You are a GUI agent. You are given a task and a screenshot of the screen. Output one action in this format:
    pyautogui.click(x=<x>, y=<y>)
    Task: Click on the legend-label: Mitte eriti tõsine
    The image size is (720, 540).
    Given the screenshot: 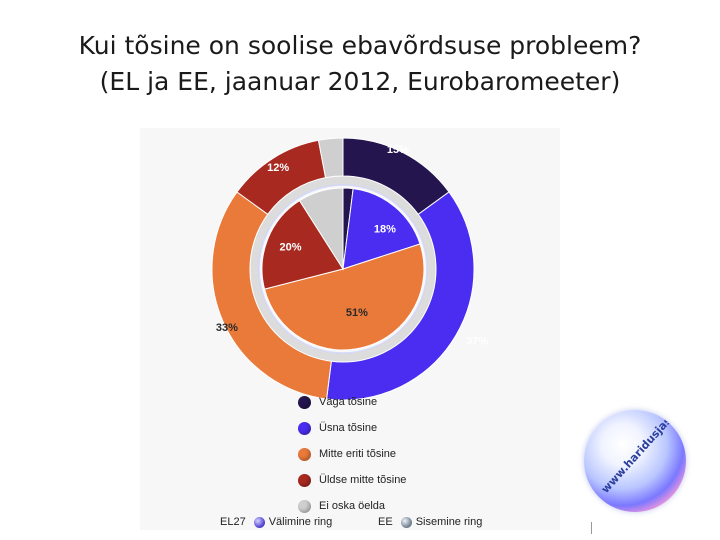 What is the action you would take?
    pyautogui.click(x=358, y=454)
    